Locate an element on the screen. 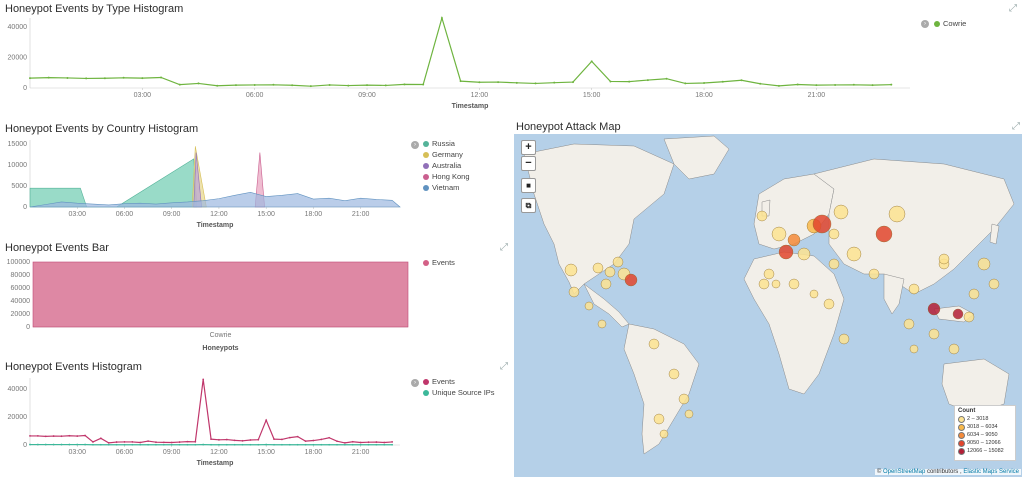 The height and width of the screenshot is (481, 1024). events-bar-panel: Honeypot Events Bar ⤢ is located at coordinates (257, 298).